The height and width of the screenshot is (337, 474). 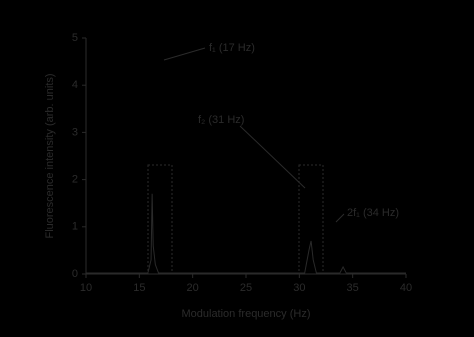 What do you see at coordinates (193, 288) in the screenshot?
I see `x-tick-label: 20` at bounding box center [193, 288].